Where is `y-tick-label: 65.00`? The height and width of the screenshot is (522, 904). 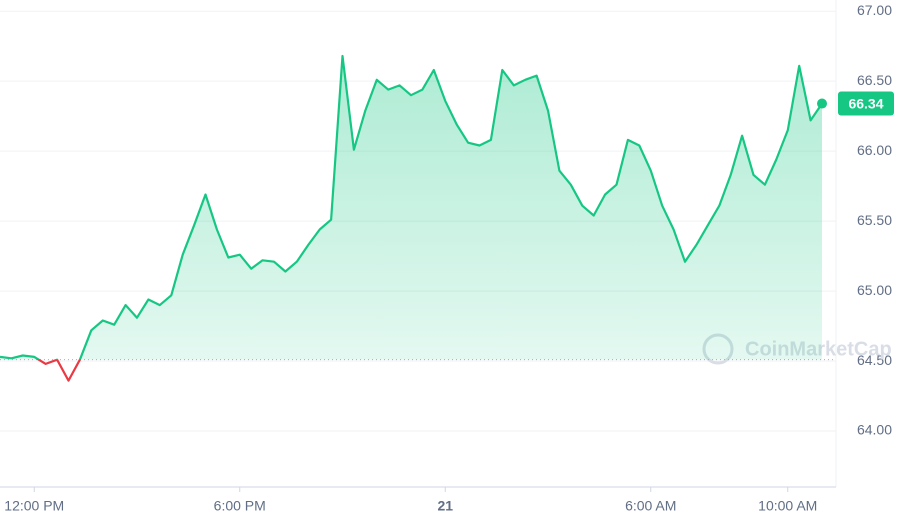 y-tick-label: 65.00 is located at coordinates (874, 290).